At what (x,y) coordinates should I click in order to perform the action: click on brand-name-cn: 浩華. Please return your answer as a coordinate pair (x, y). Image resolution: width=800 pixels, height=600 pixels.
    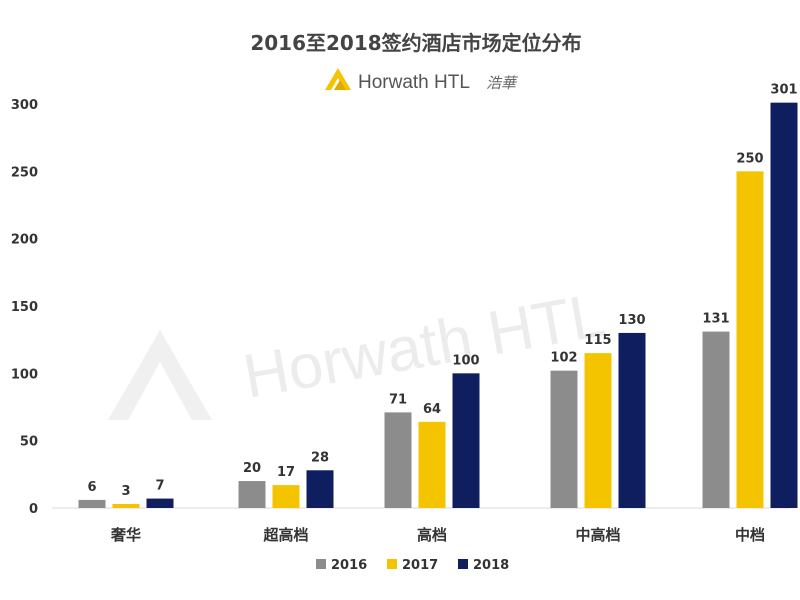
    Looking at the image, I should click on (502, 83).